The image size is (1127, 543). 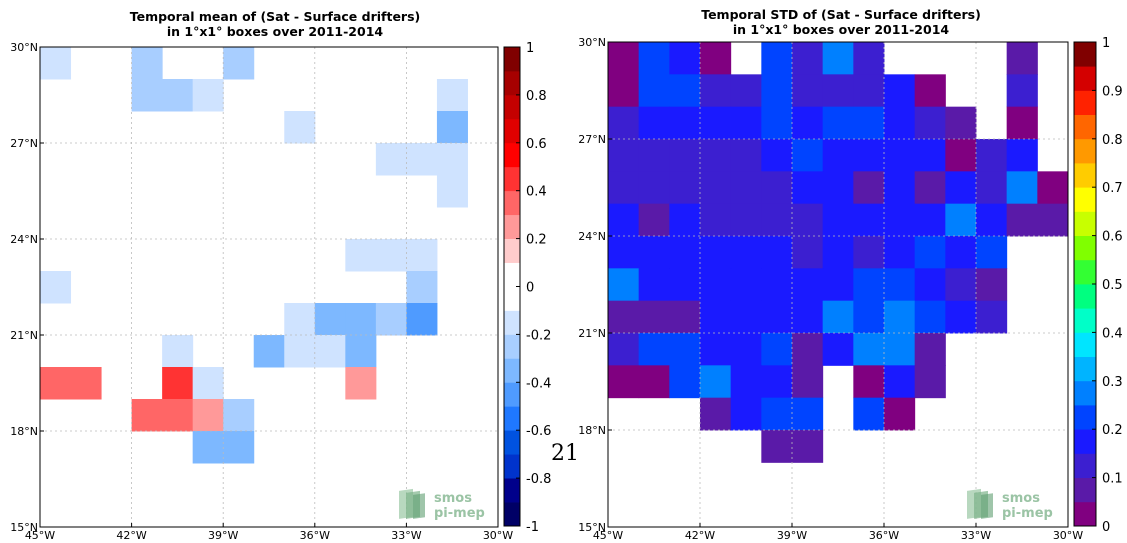 What do you see at coordinates (530, 288) in the screenshot?
I see `colorbar-tick-label: 0` at bounding box center [530, 288].